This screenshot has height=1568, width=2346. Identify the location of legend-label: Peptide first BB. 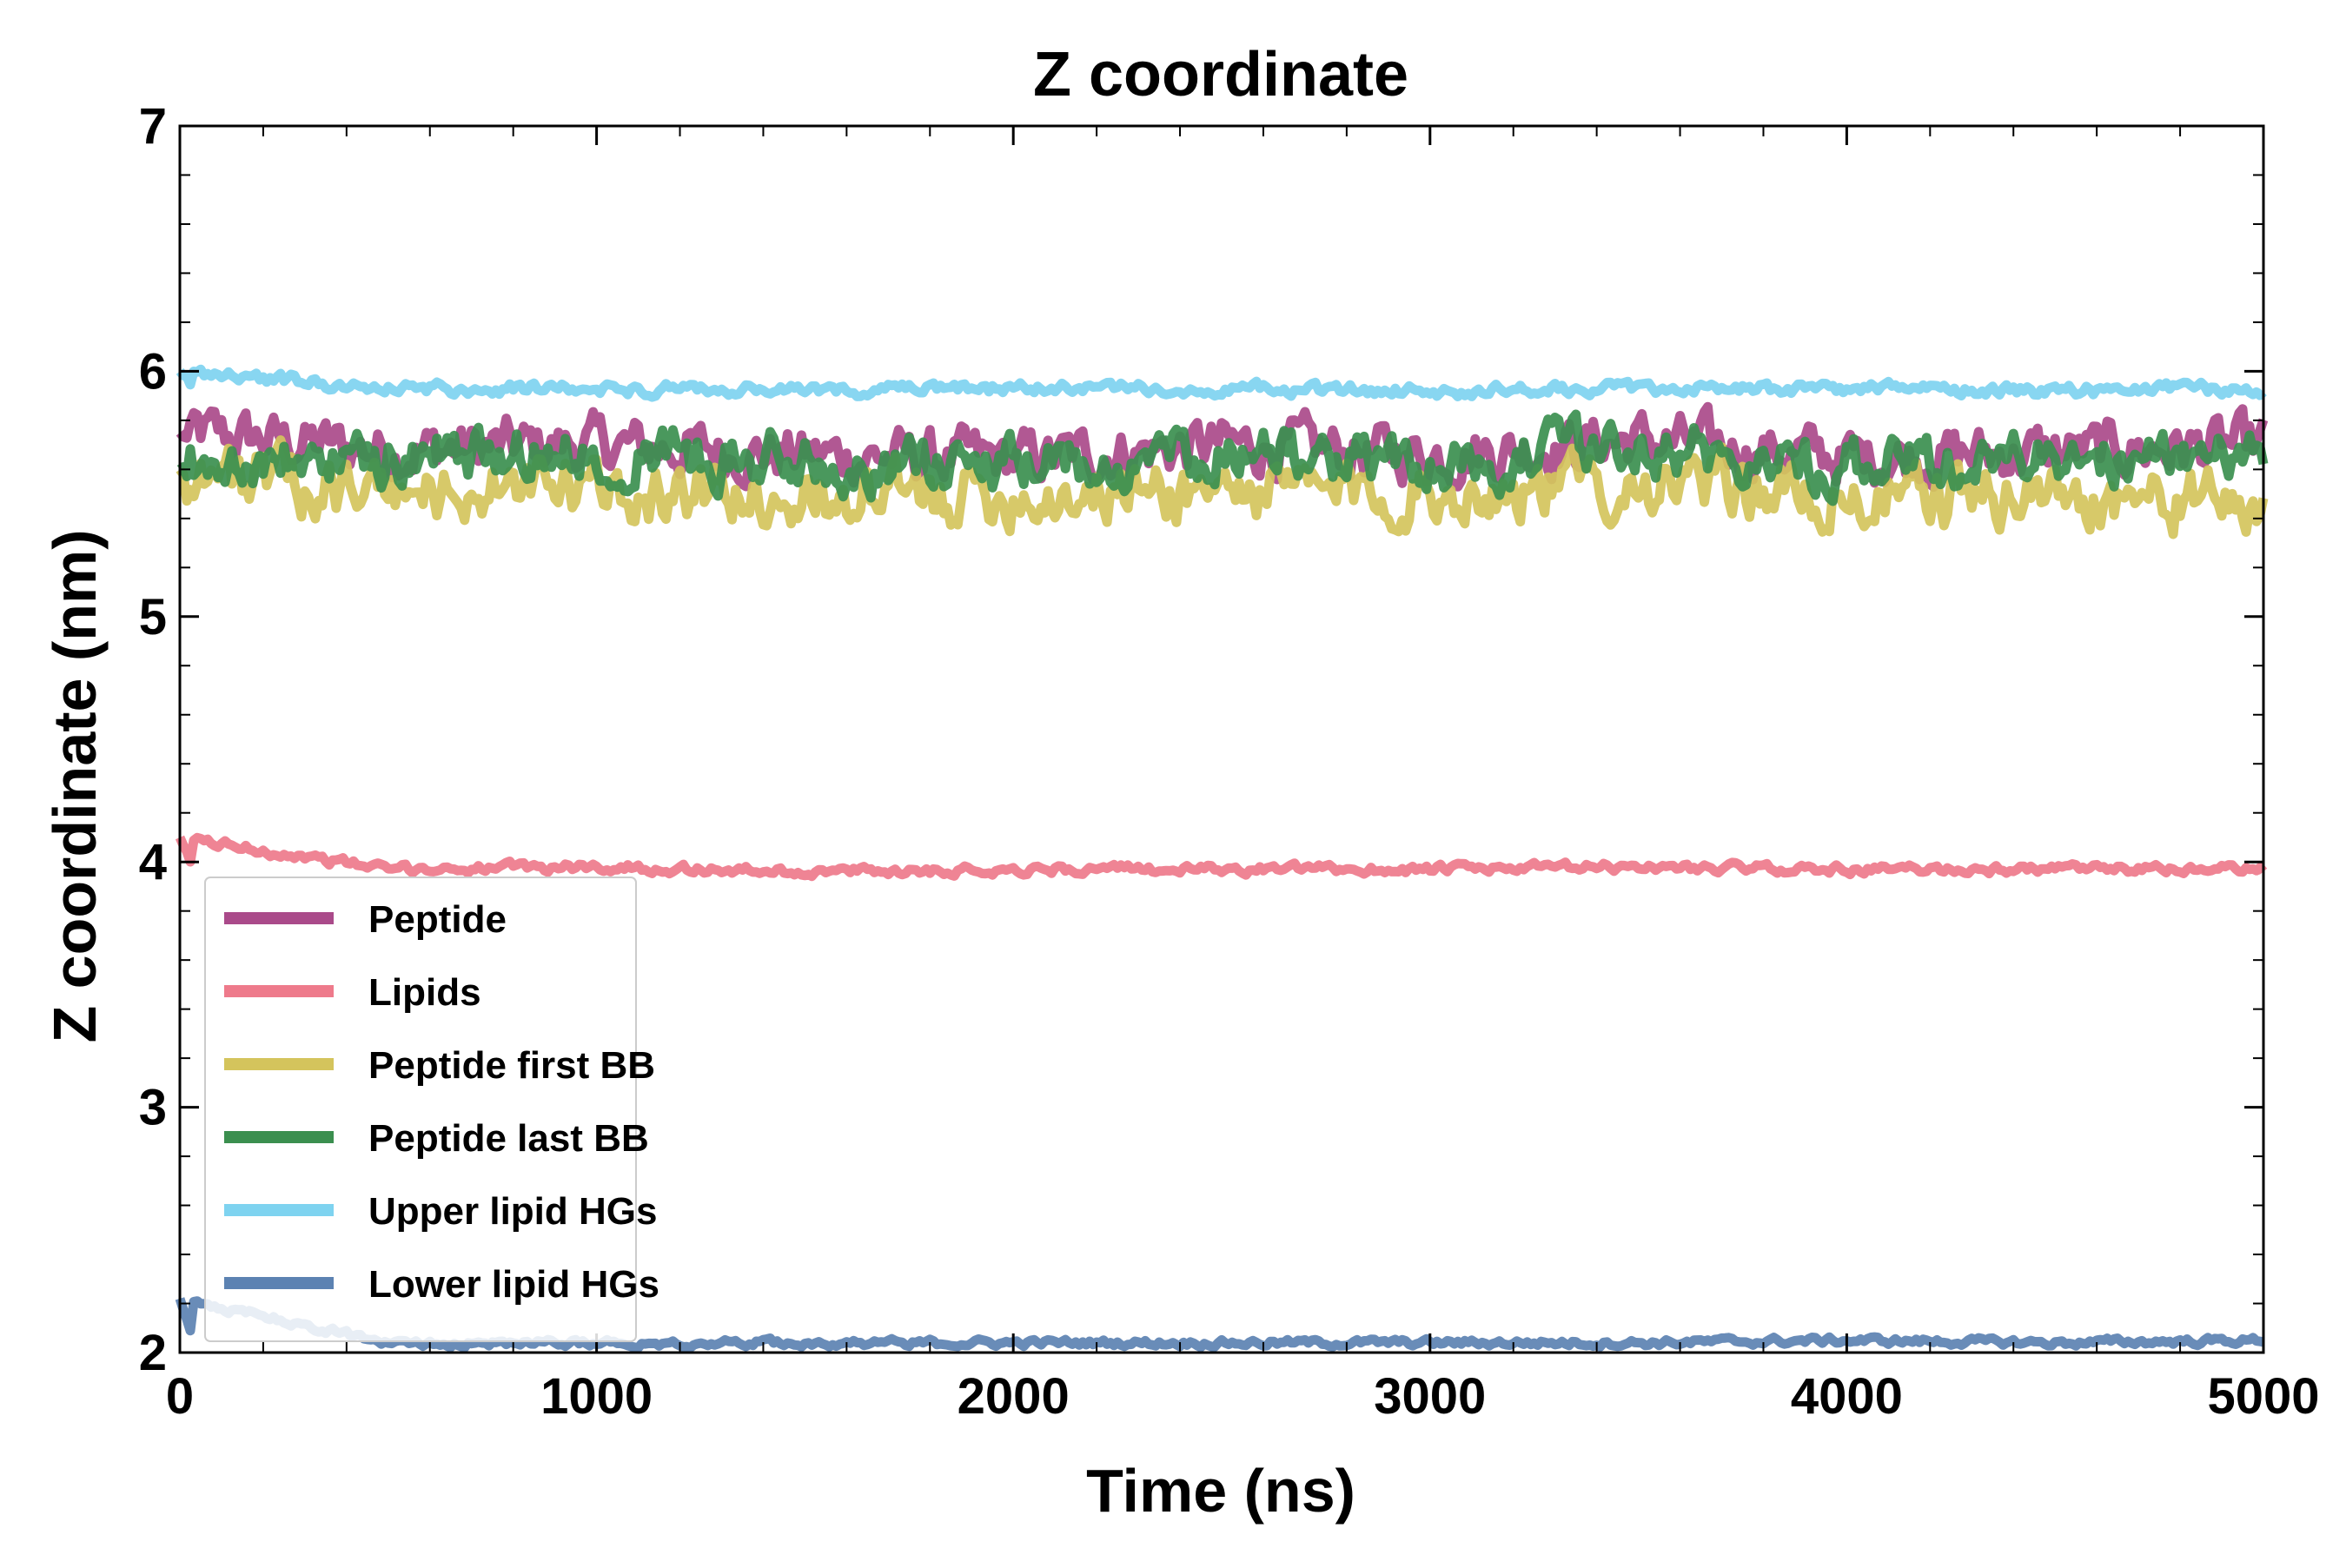
(512, 1065).